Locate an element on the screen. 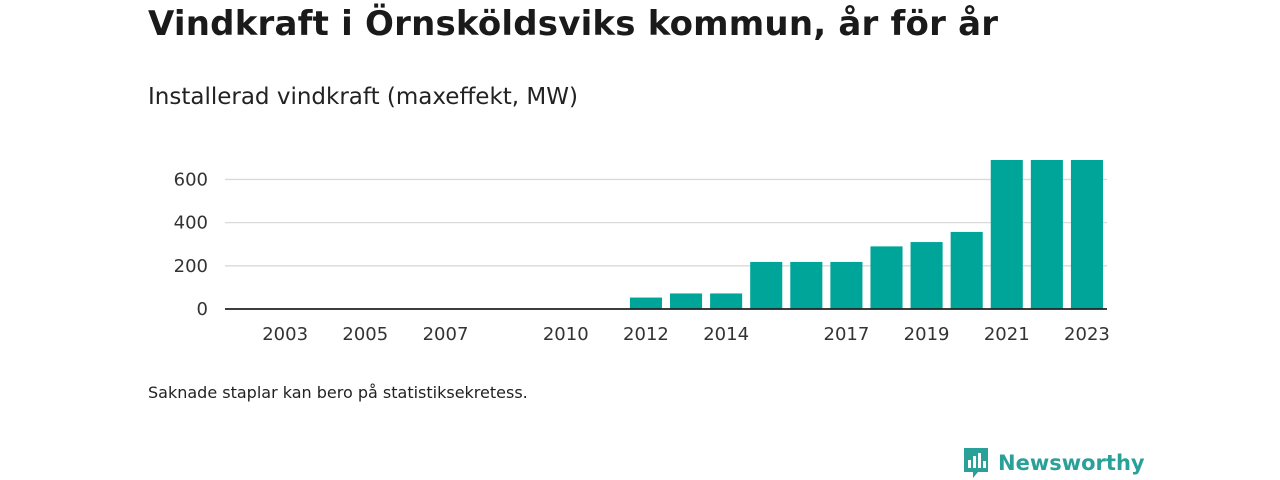 This screenshot has height=480, width=1280. x-tick-label: 2023 is located at coordinates (1087, 334).